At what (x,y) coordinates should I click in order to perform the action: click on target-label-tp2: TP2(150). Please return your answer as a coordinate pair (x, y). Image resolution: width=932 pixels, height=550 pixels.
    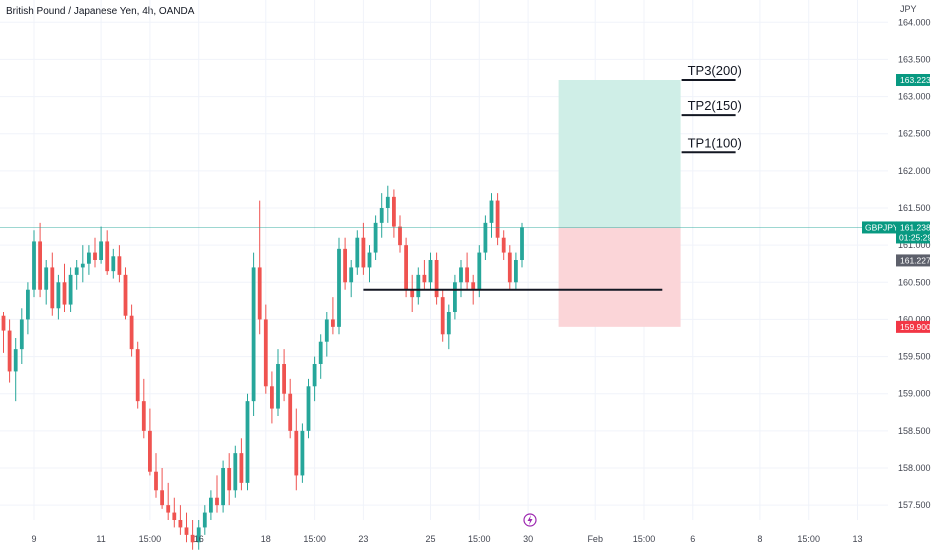
    Looking at the image, I should click on (715, 105).